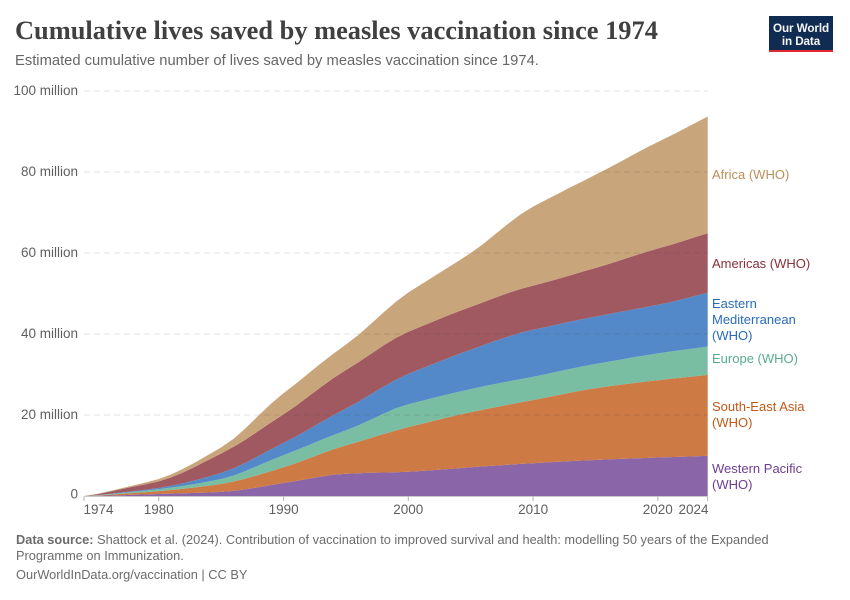  What do you see at coordinates (693, 509) in the screenshot?
I see `svg-text: 2024` at bounding box center [693, 509].